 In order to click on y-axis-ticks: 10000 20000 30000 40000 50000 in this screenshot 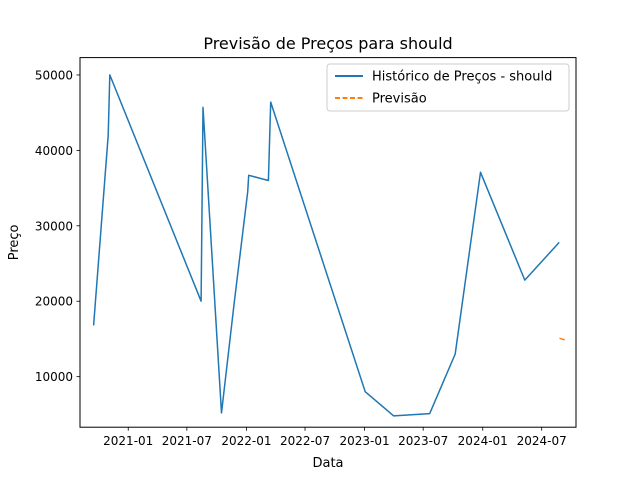, I will do `click(57, 226)`.